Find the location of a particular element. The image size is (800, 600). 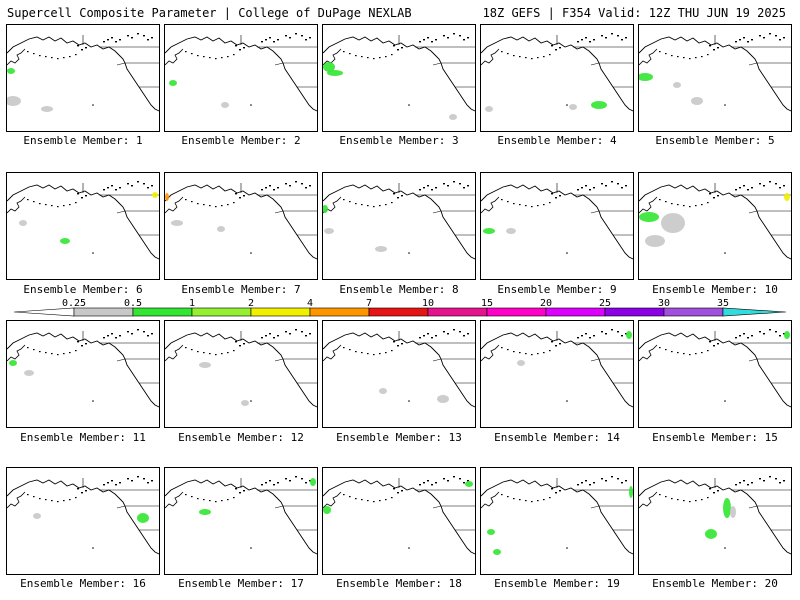

panel-label-3: Ensemble Member: 3 is located at coordinates (399, 140).